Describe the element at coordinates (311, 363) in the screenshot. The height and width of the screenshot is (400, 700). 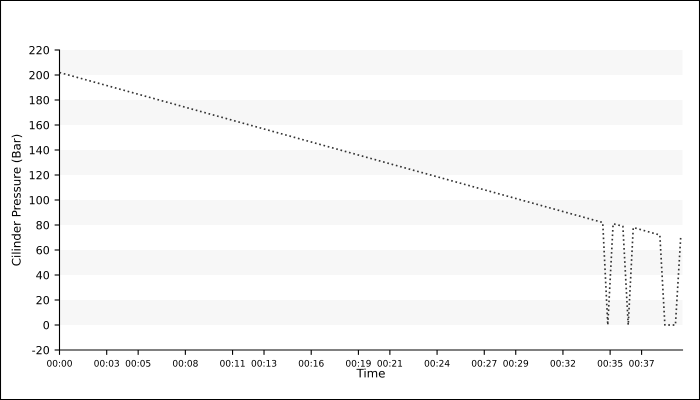
I see `x-tick-label: 00:16` at that location.